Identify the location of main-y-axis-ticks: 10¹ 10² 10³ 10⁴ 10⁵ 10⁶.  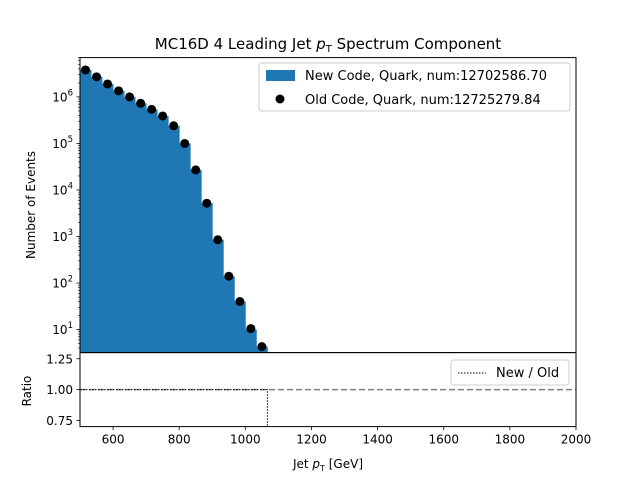
(66, 203).